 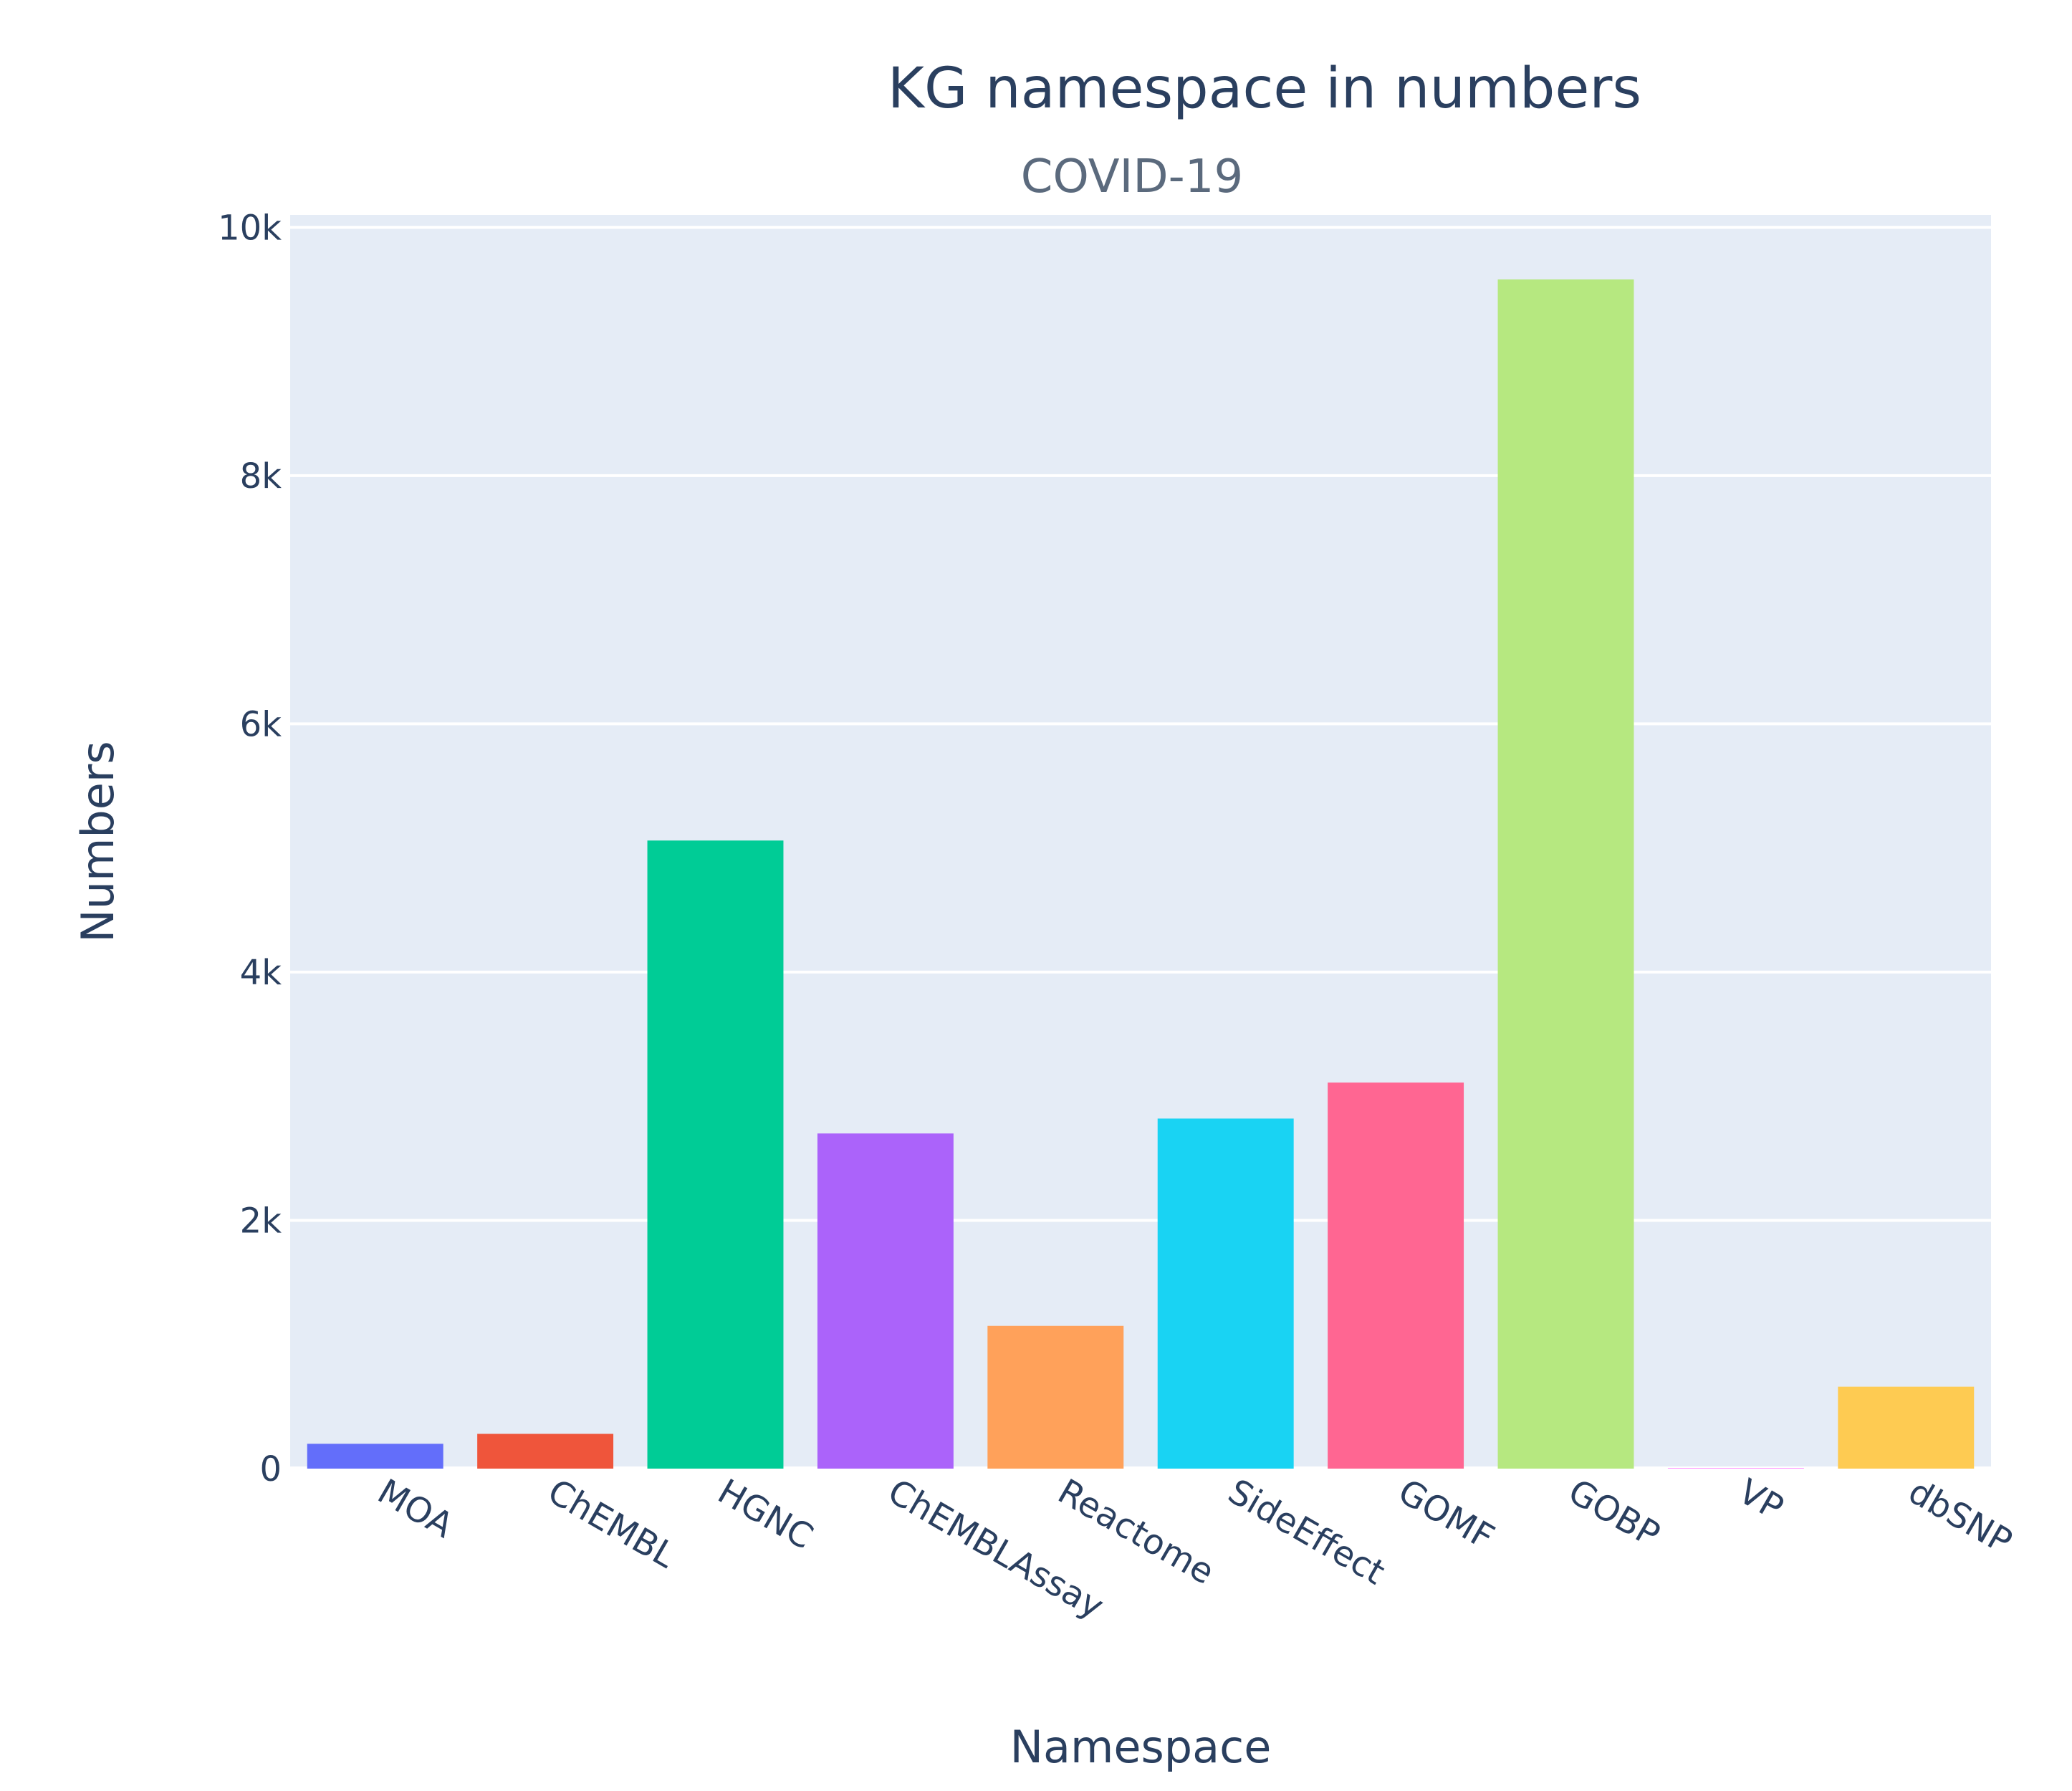 I want to click on x-tick-label-hgnc: HGNC, so click(x=765, y=1514).